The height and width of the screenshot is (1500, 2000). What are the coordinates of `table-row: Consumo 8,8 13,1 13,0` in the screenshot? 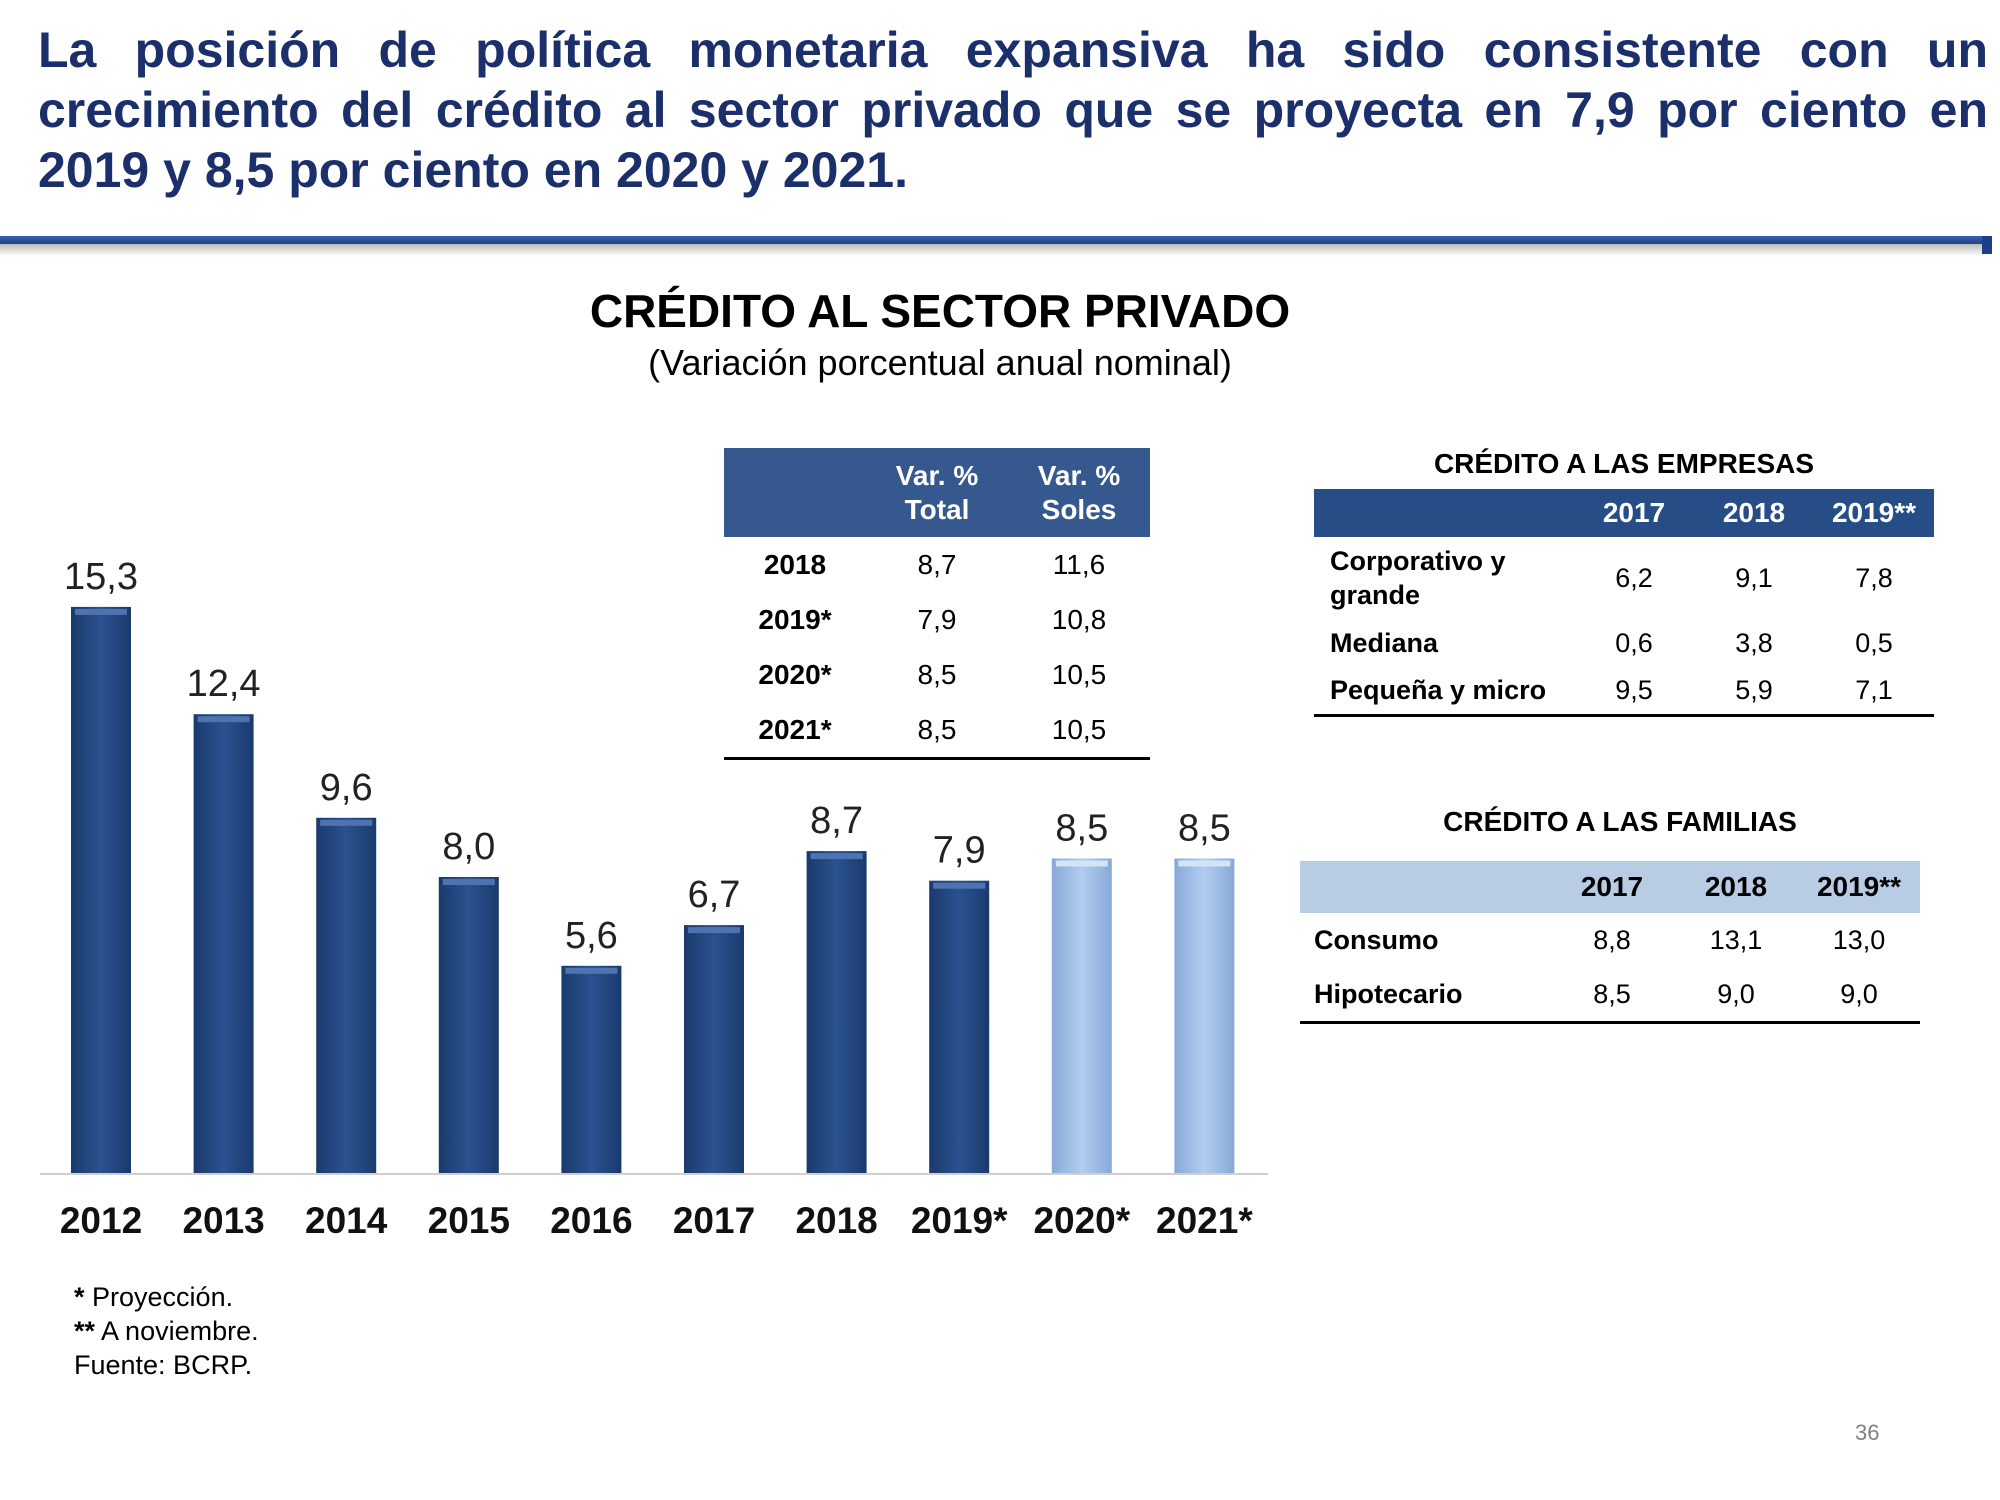 It's located at (1610, 940).